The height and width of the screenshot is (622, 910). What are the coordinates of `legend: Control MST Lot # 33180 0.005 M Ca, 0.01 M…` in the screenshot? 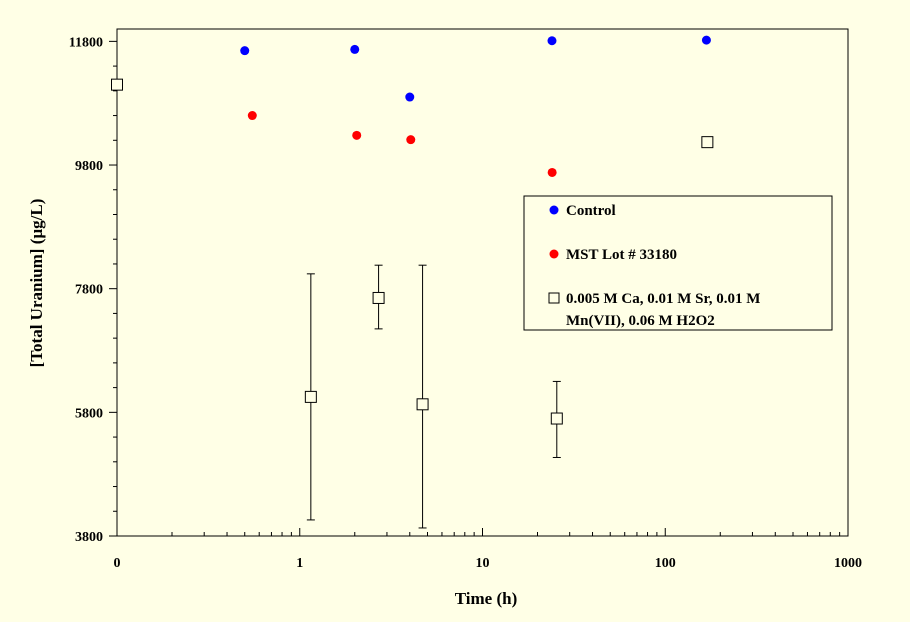 It's located at (678, 263).